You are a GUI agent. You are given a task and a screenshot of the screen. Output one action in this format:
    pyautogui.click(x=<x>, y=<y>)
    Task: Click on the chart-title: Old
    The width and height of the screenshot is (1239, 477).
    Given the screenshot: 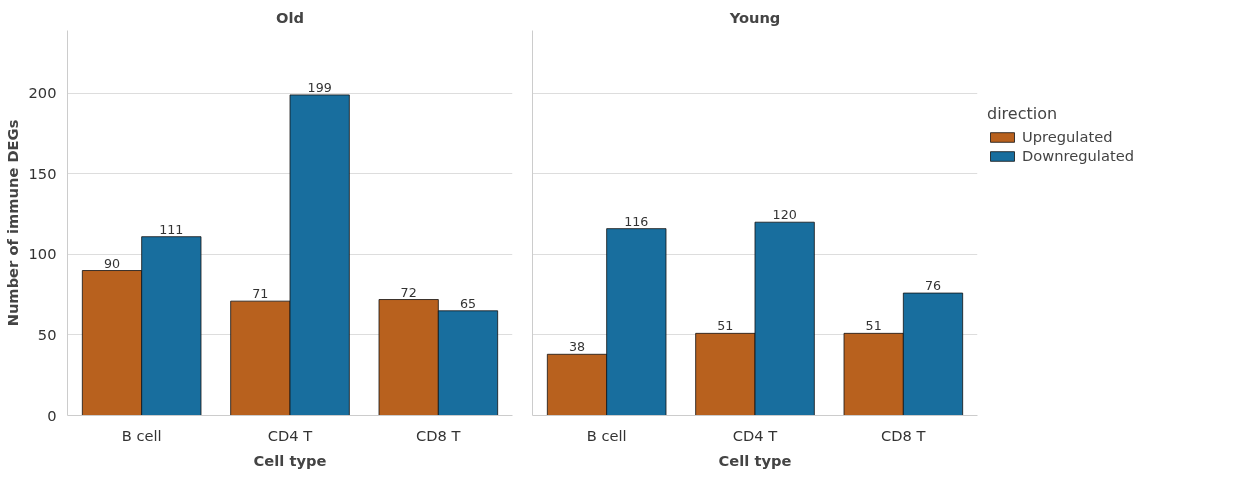 What is the action you would take?
    pyautogui.click(x=290, y=17)
    